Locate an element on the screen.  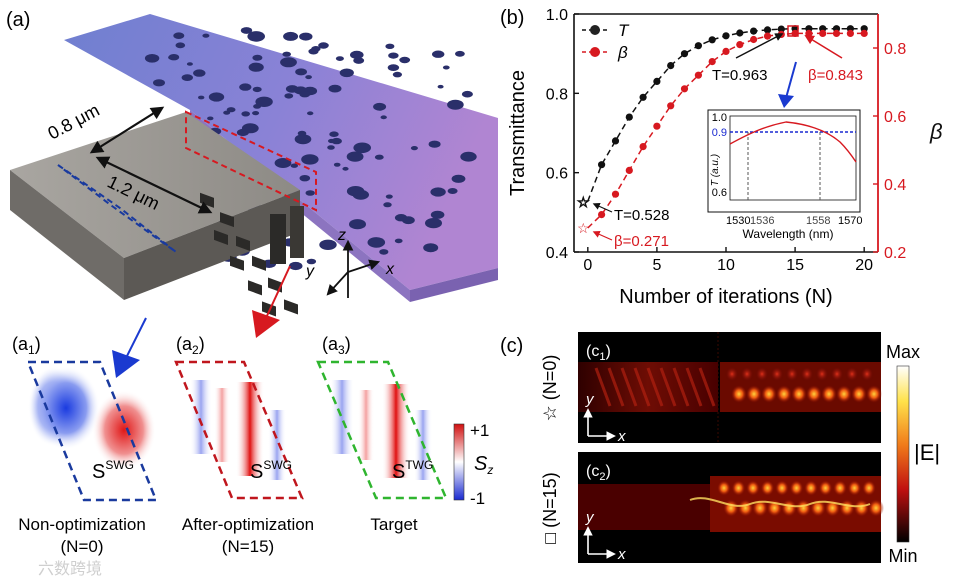
a2-label: (a is located at coordinates (184, 344).